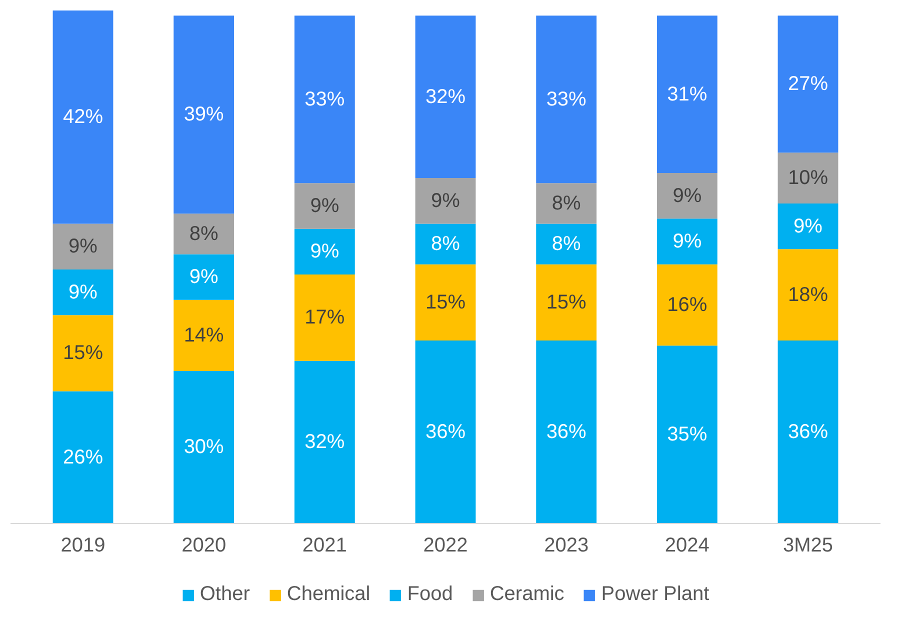 The height and width of the screenshot is (634, 900). What do you see at coordinates (655, 594) in the screenshot?
I see `legend-label: Power Plant` at bounding box center [655, 594].